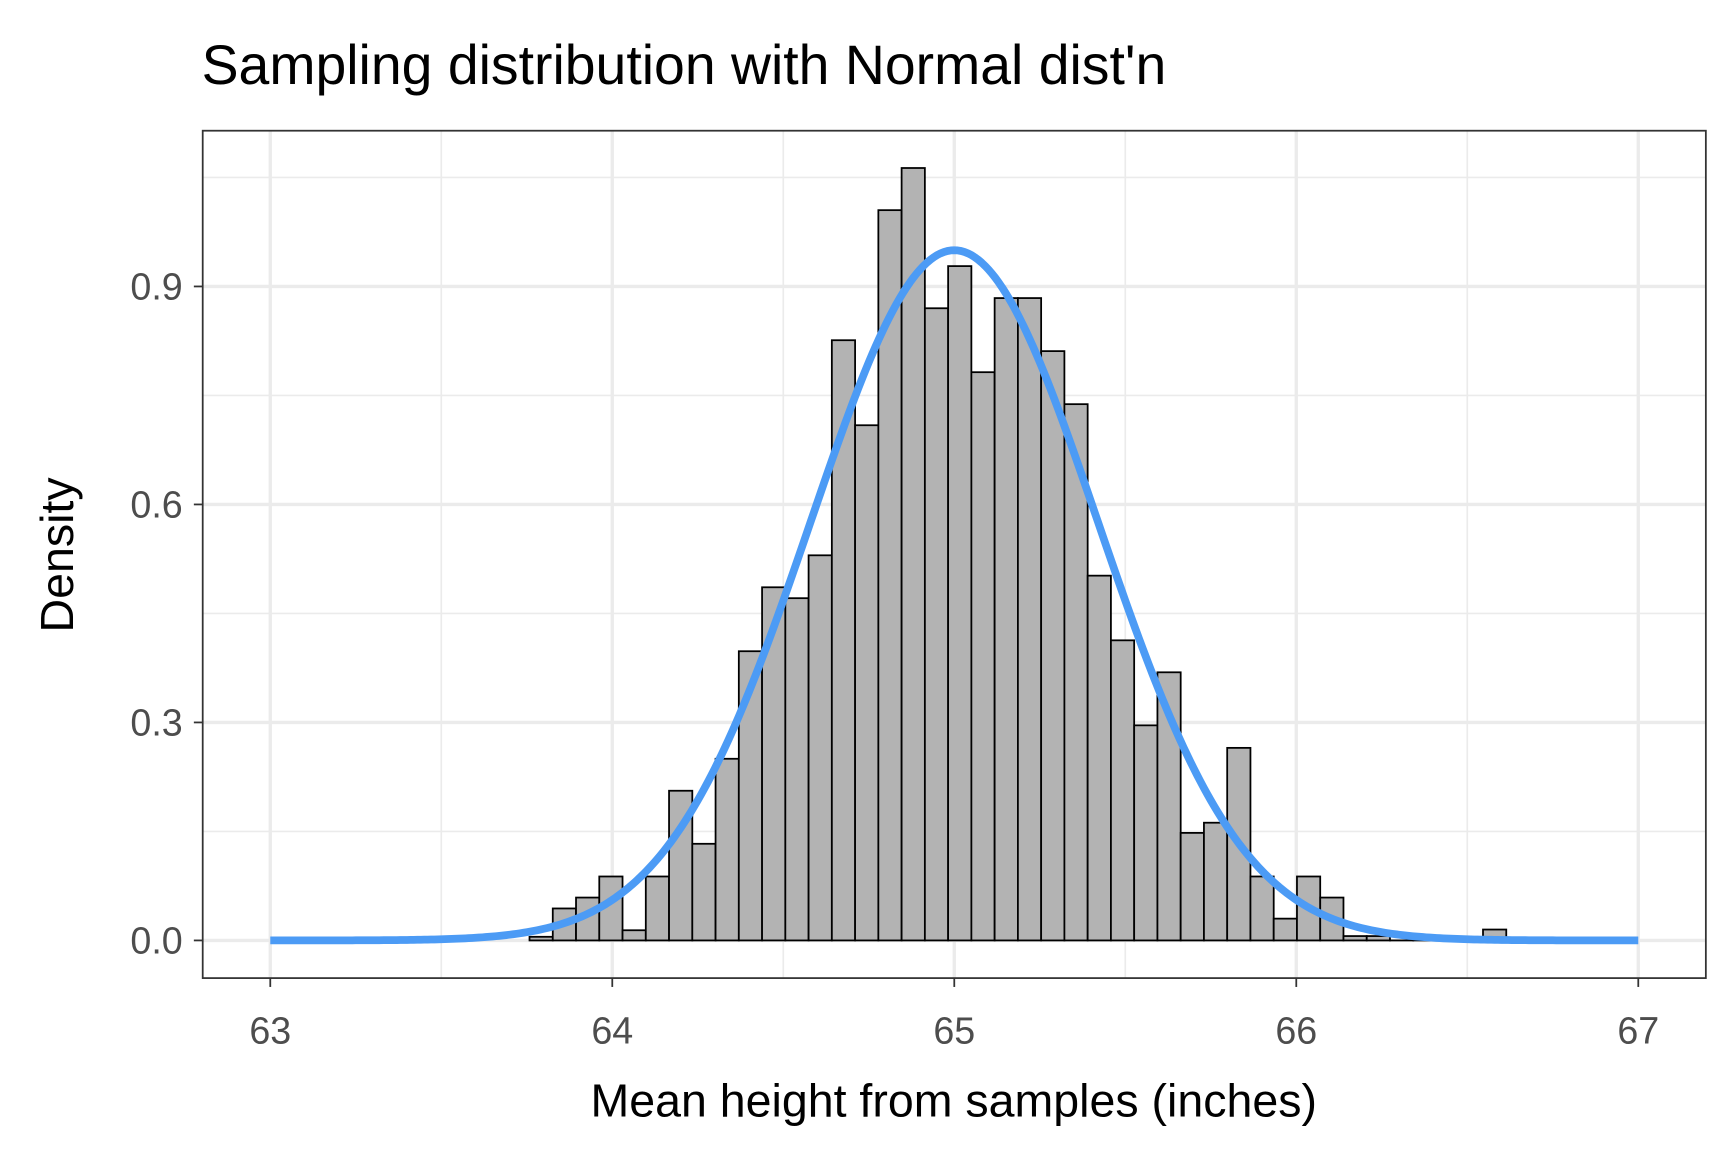 The width and height of the screenshot is (1728, 1152). I want to click on x-axis-label: Mean height from samples (inches), so click(953, 1101).